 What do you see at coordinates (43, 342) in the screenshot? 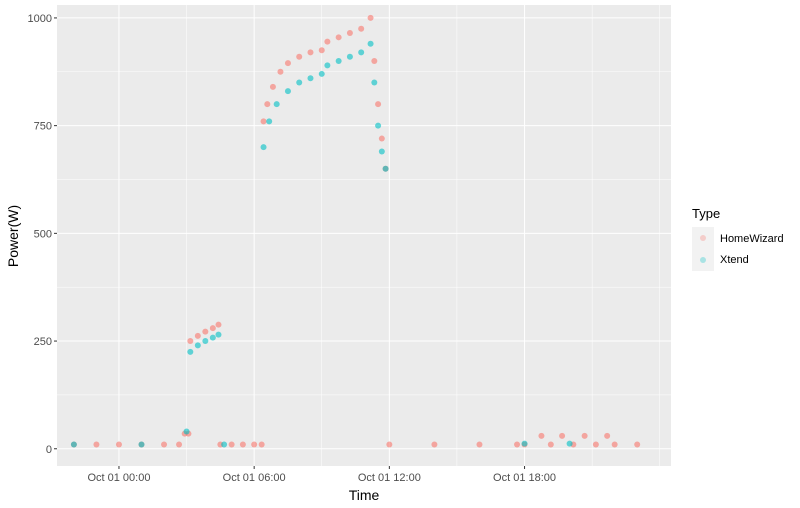
I see `y-tick-label: 250` at bounding box center [43, 342].